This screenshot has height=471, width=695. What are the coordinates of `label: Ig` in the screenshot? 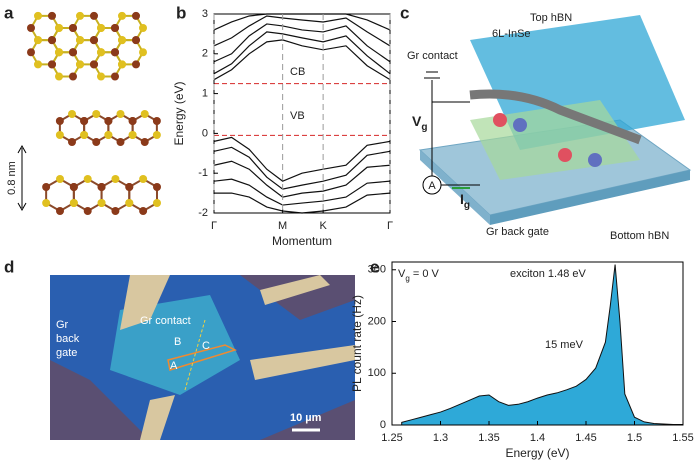 It's located at (465, 201).